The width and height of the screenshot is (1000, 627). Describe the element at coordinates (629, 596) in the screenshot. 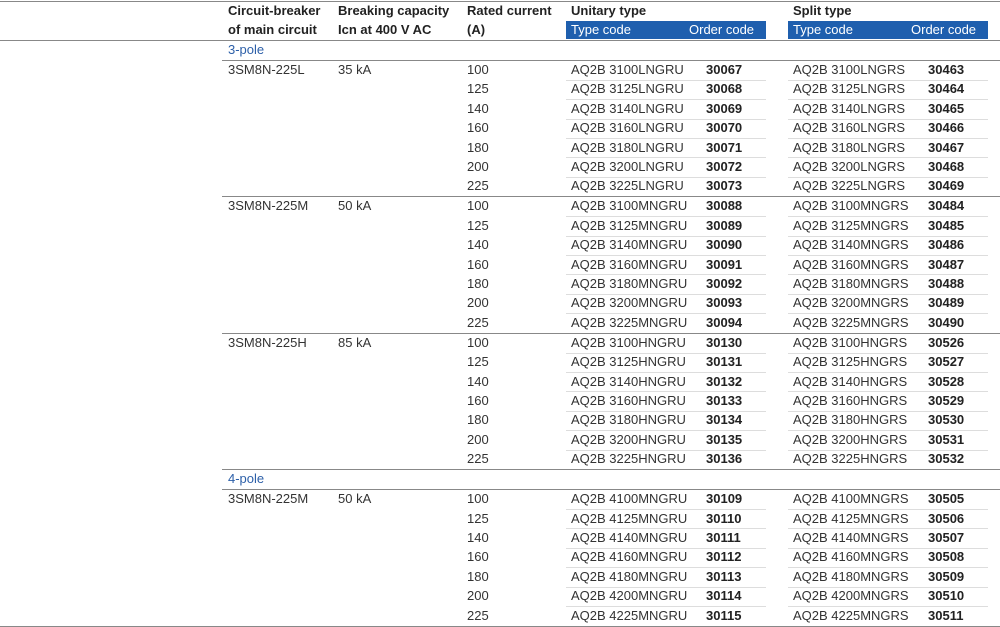

I see `type-code: AQ2B 4200MNGRU` at that location.